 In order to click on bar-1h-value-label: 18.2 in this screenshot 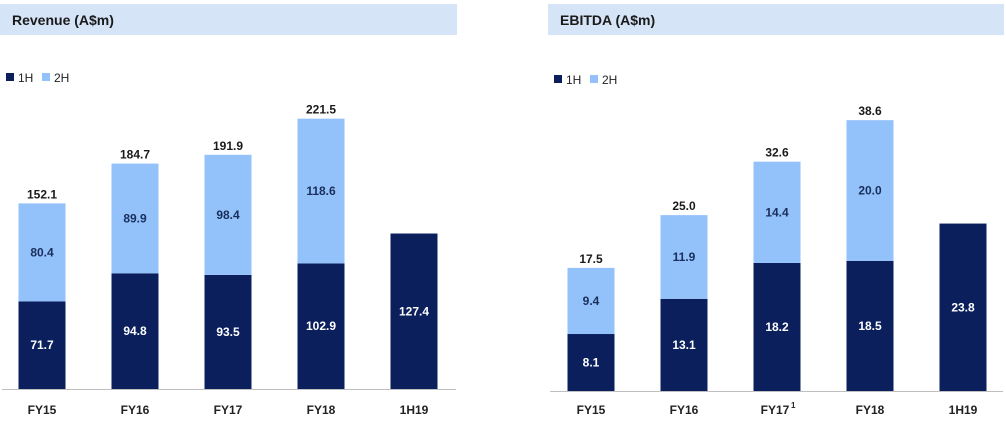, I will do `click(777, 327)`.